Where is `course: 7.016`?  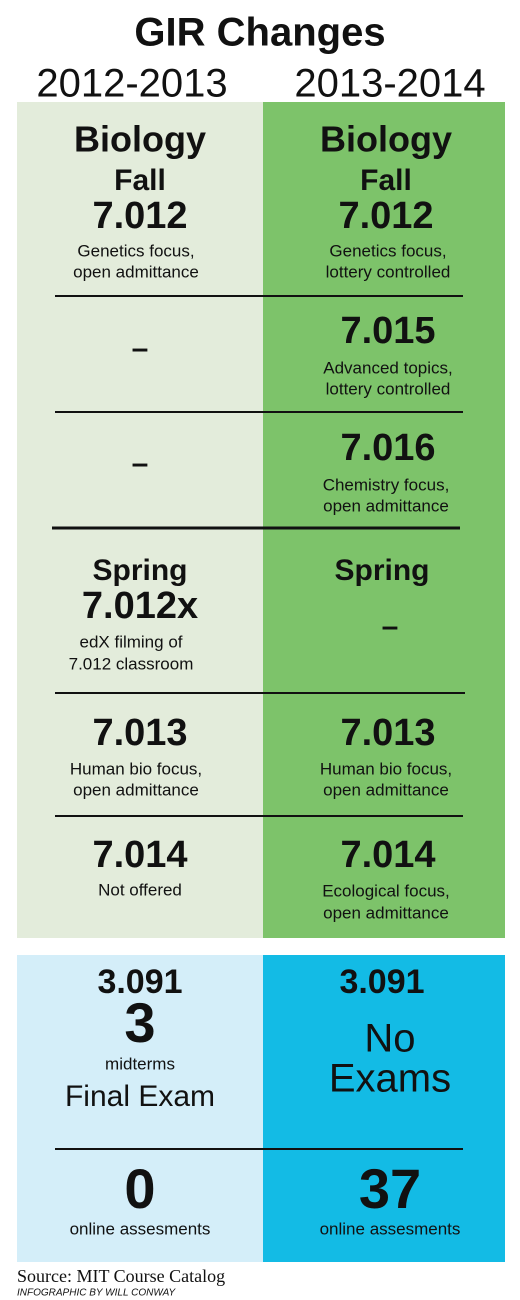 course: 7.016 is located at coordinates (387, 448).